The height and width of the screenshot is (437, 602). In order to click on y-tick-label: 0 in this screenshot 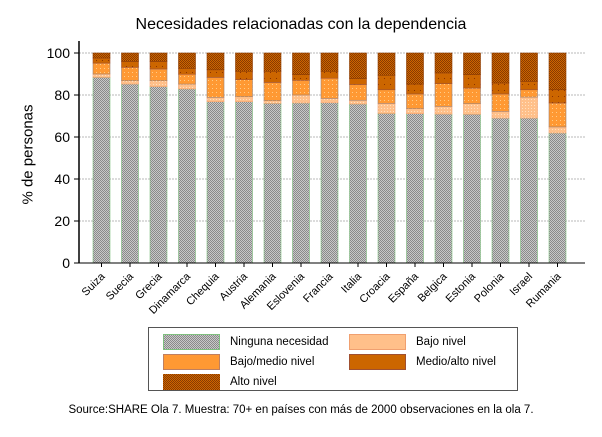, I will do `click(66, 263)`.